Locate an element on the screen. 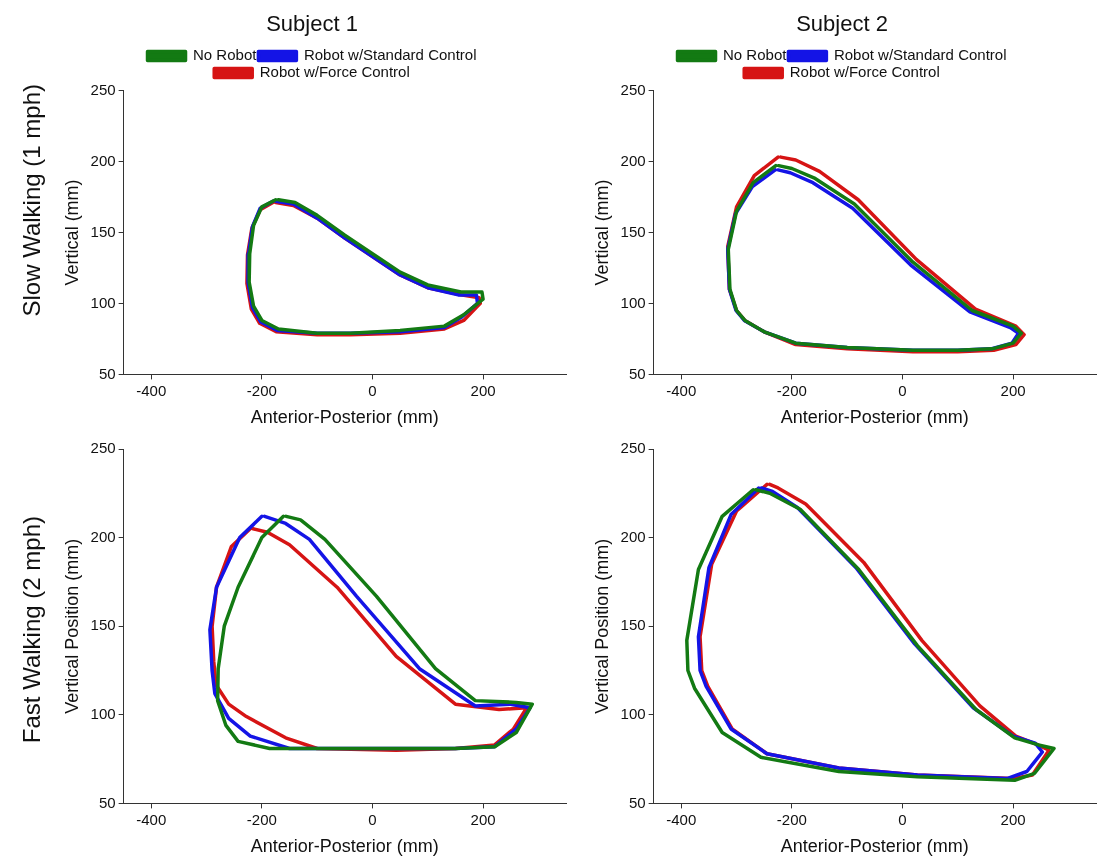  chart-title: Subject 1 is located at coordinates (312, 24).